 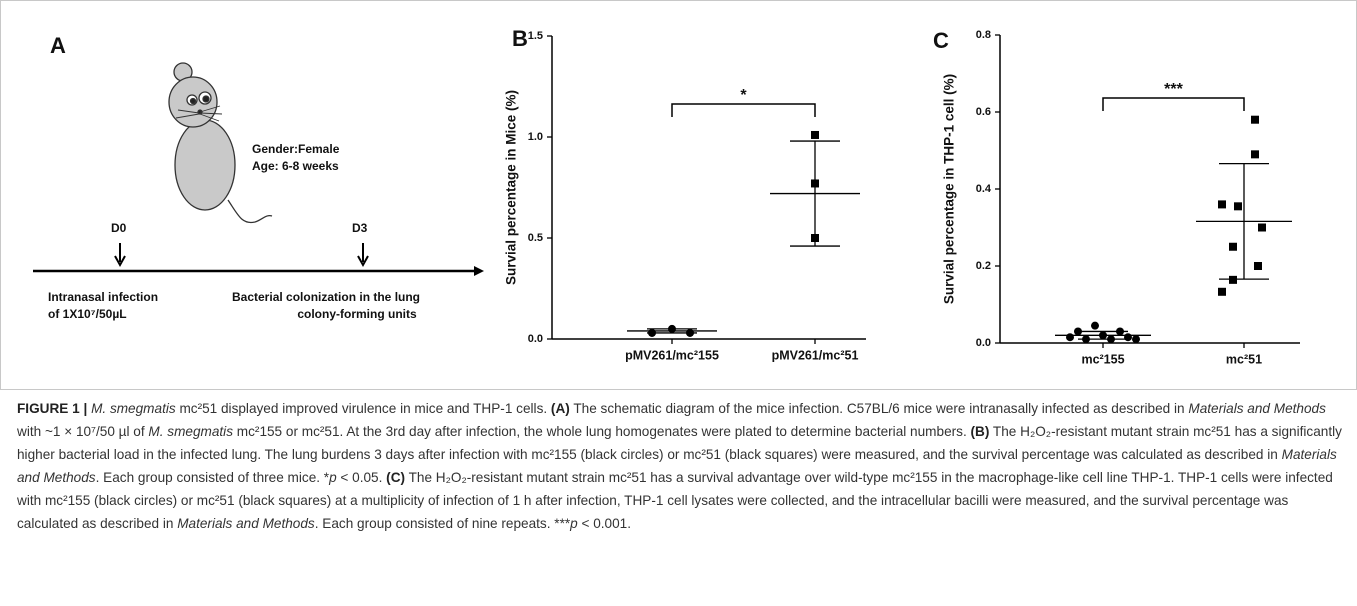 I want to click on caption-text: (C), so click(x=396, y=477).